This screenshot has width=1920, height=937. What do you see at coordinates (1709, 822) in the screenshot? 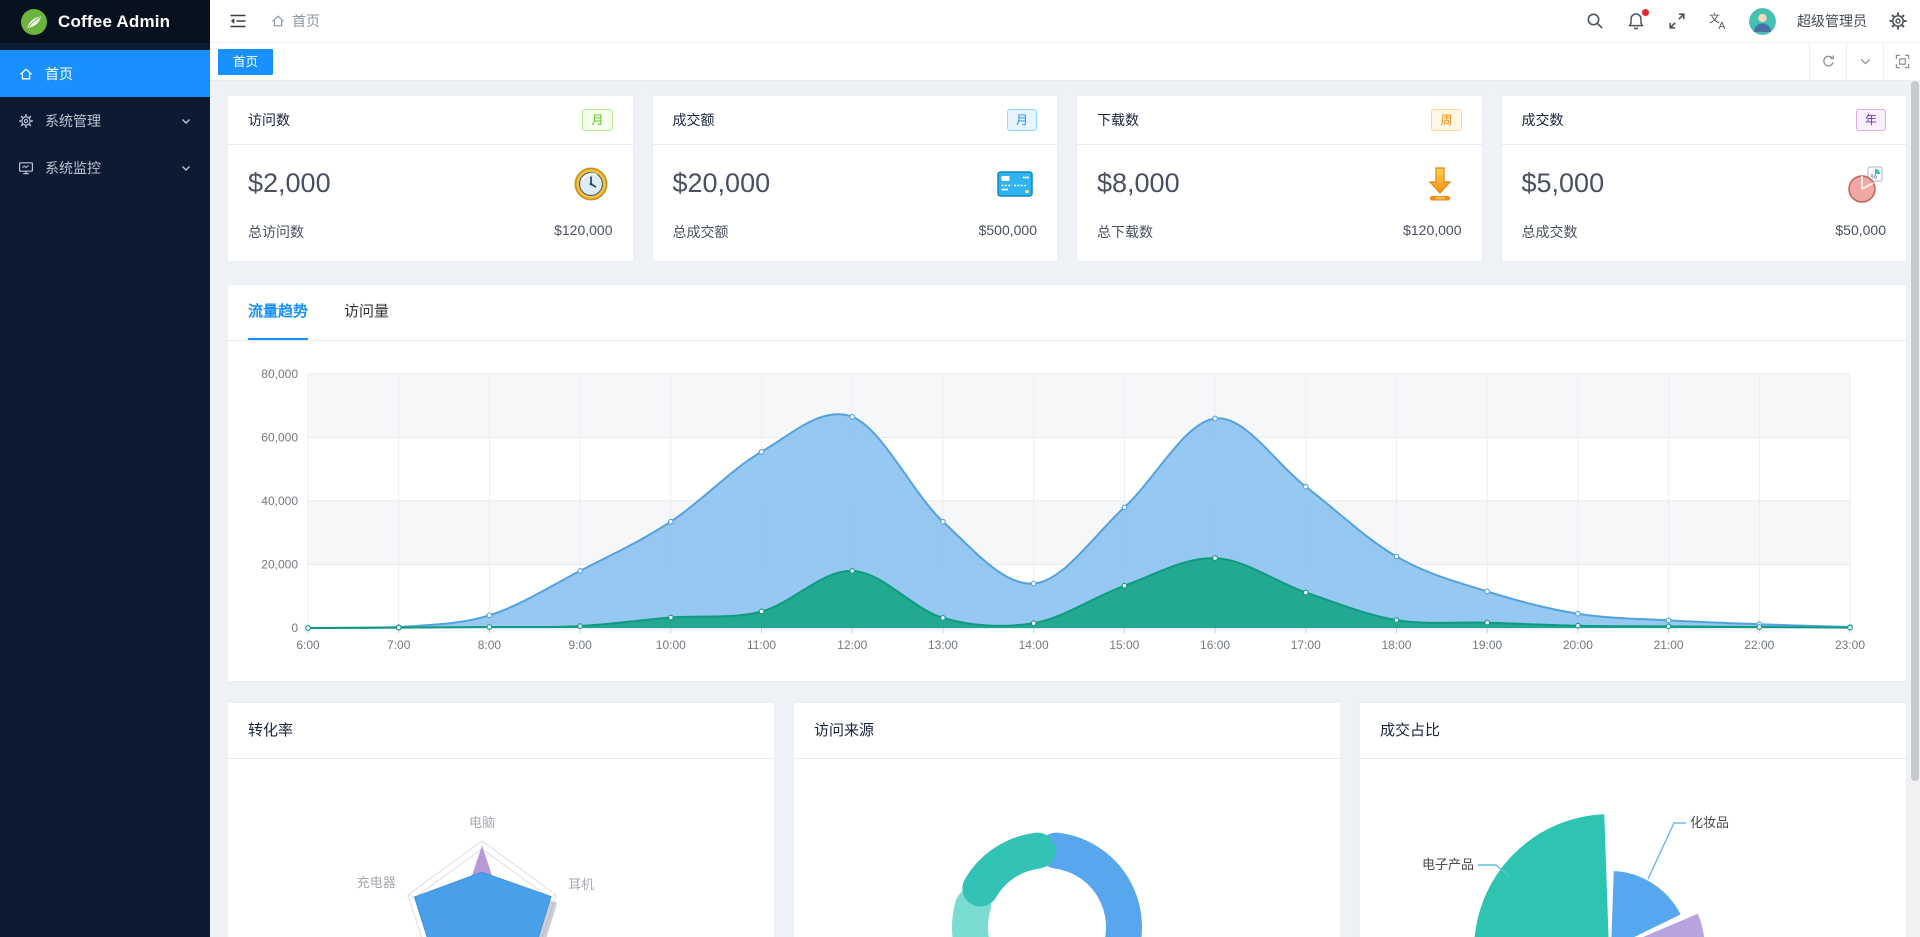
I see `svg-text: 化妆品` at bounding box center [1709, 822].